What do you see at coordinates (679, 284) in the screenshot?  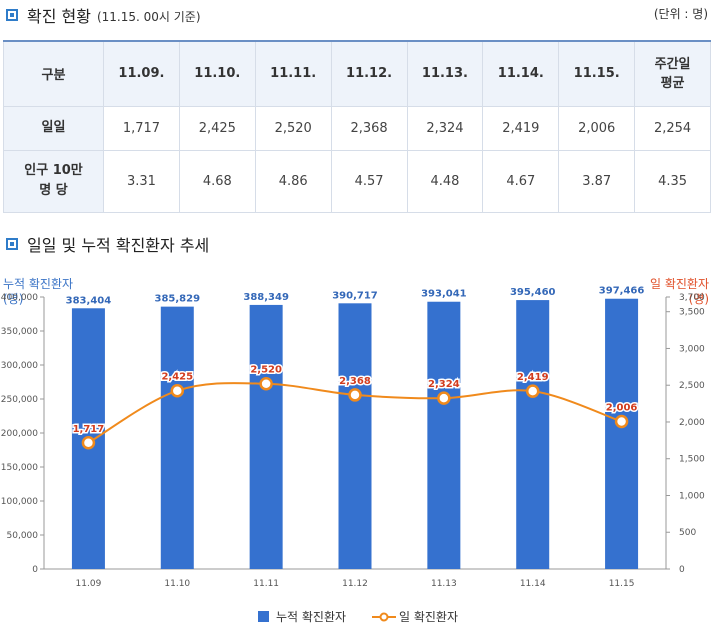 I see `right-axis-label-line1: 일 확진환자` at bounding box center [679, 284].